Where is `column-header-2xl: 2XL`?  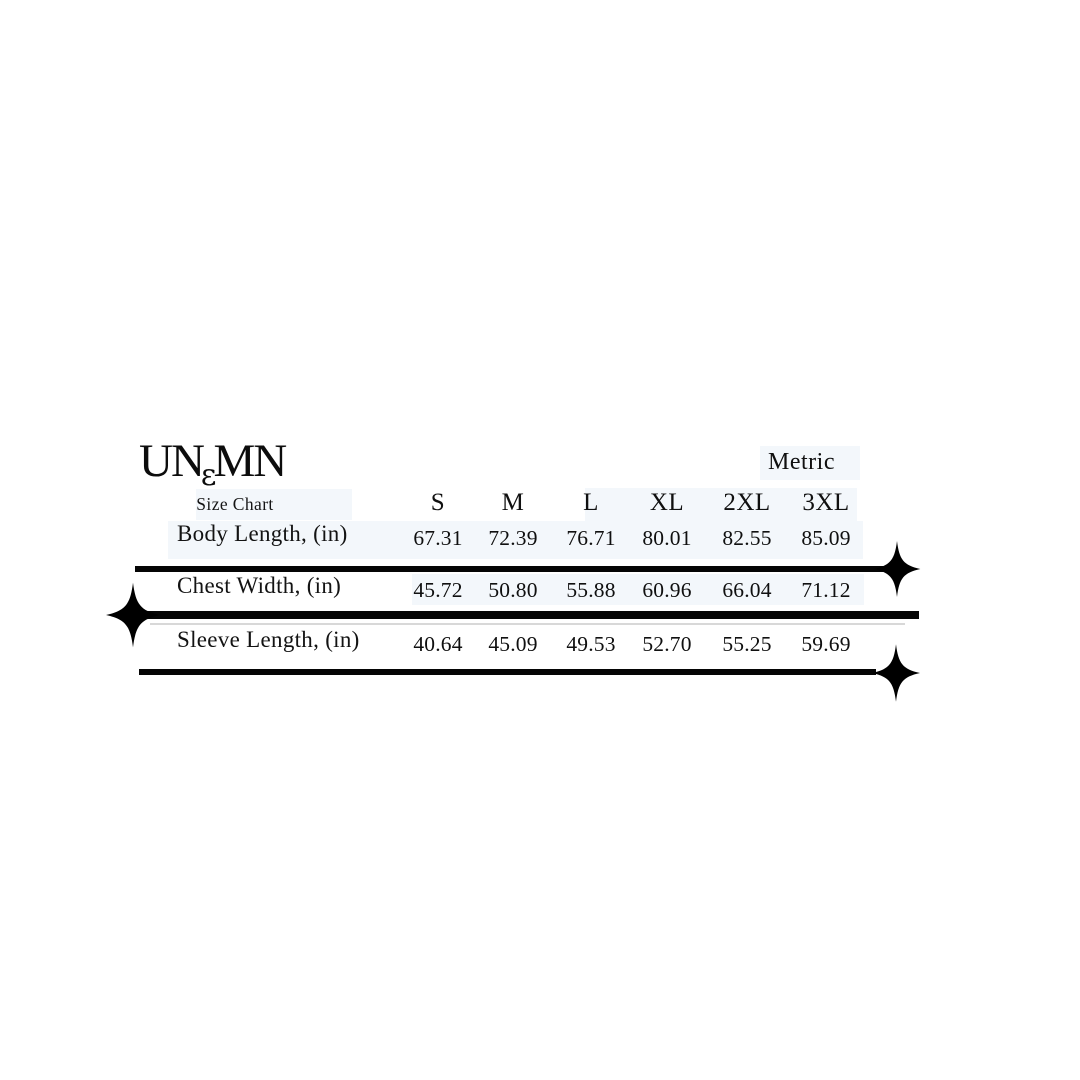
column-header-2xl: 2XL is located at coordinates (747, 502).